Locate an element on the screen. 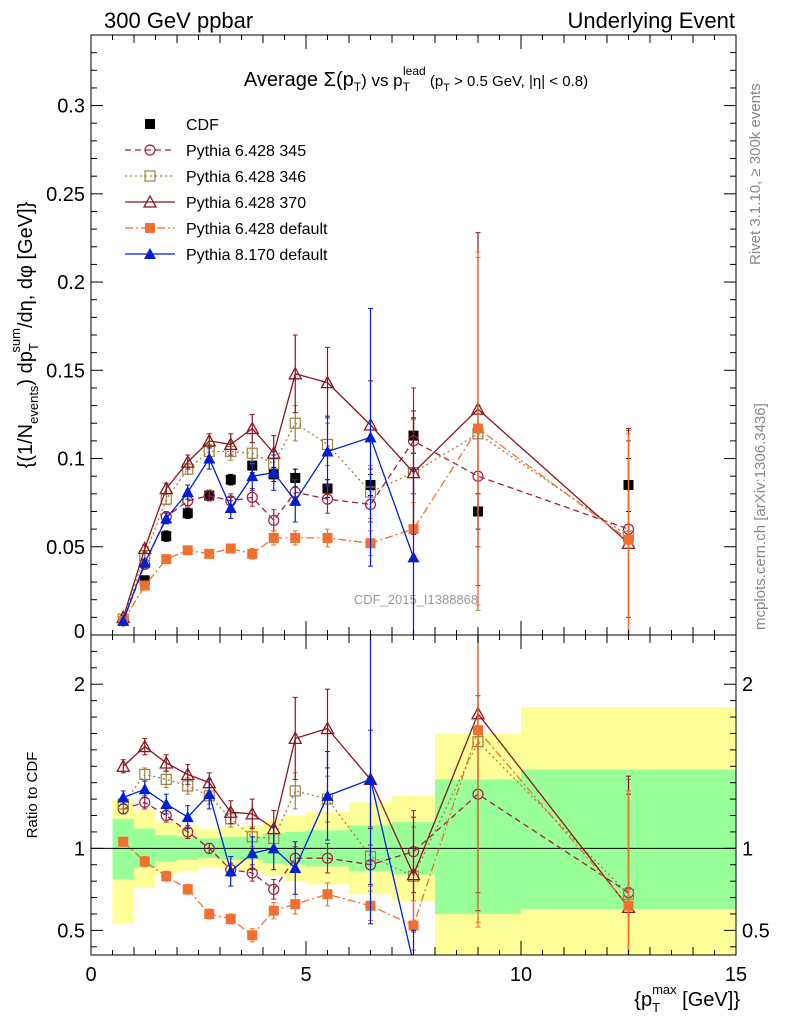  legend-item: Pythia 6.428 default is located at coordinates (226, 229).